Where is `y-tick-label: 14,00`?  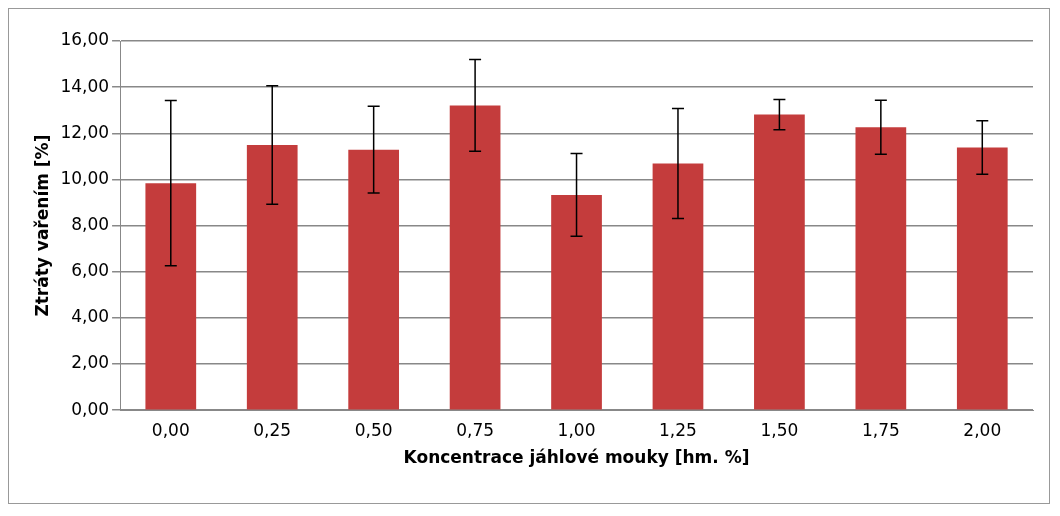
y-tick-label: 14,00 is located at coordinates (85, 85).